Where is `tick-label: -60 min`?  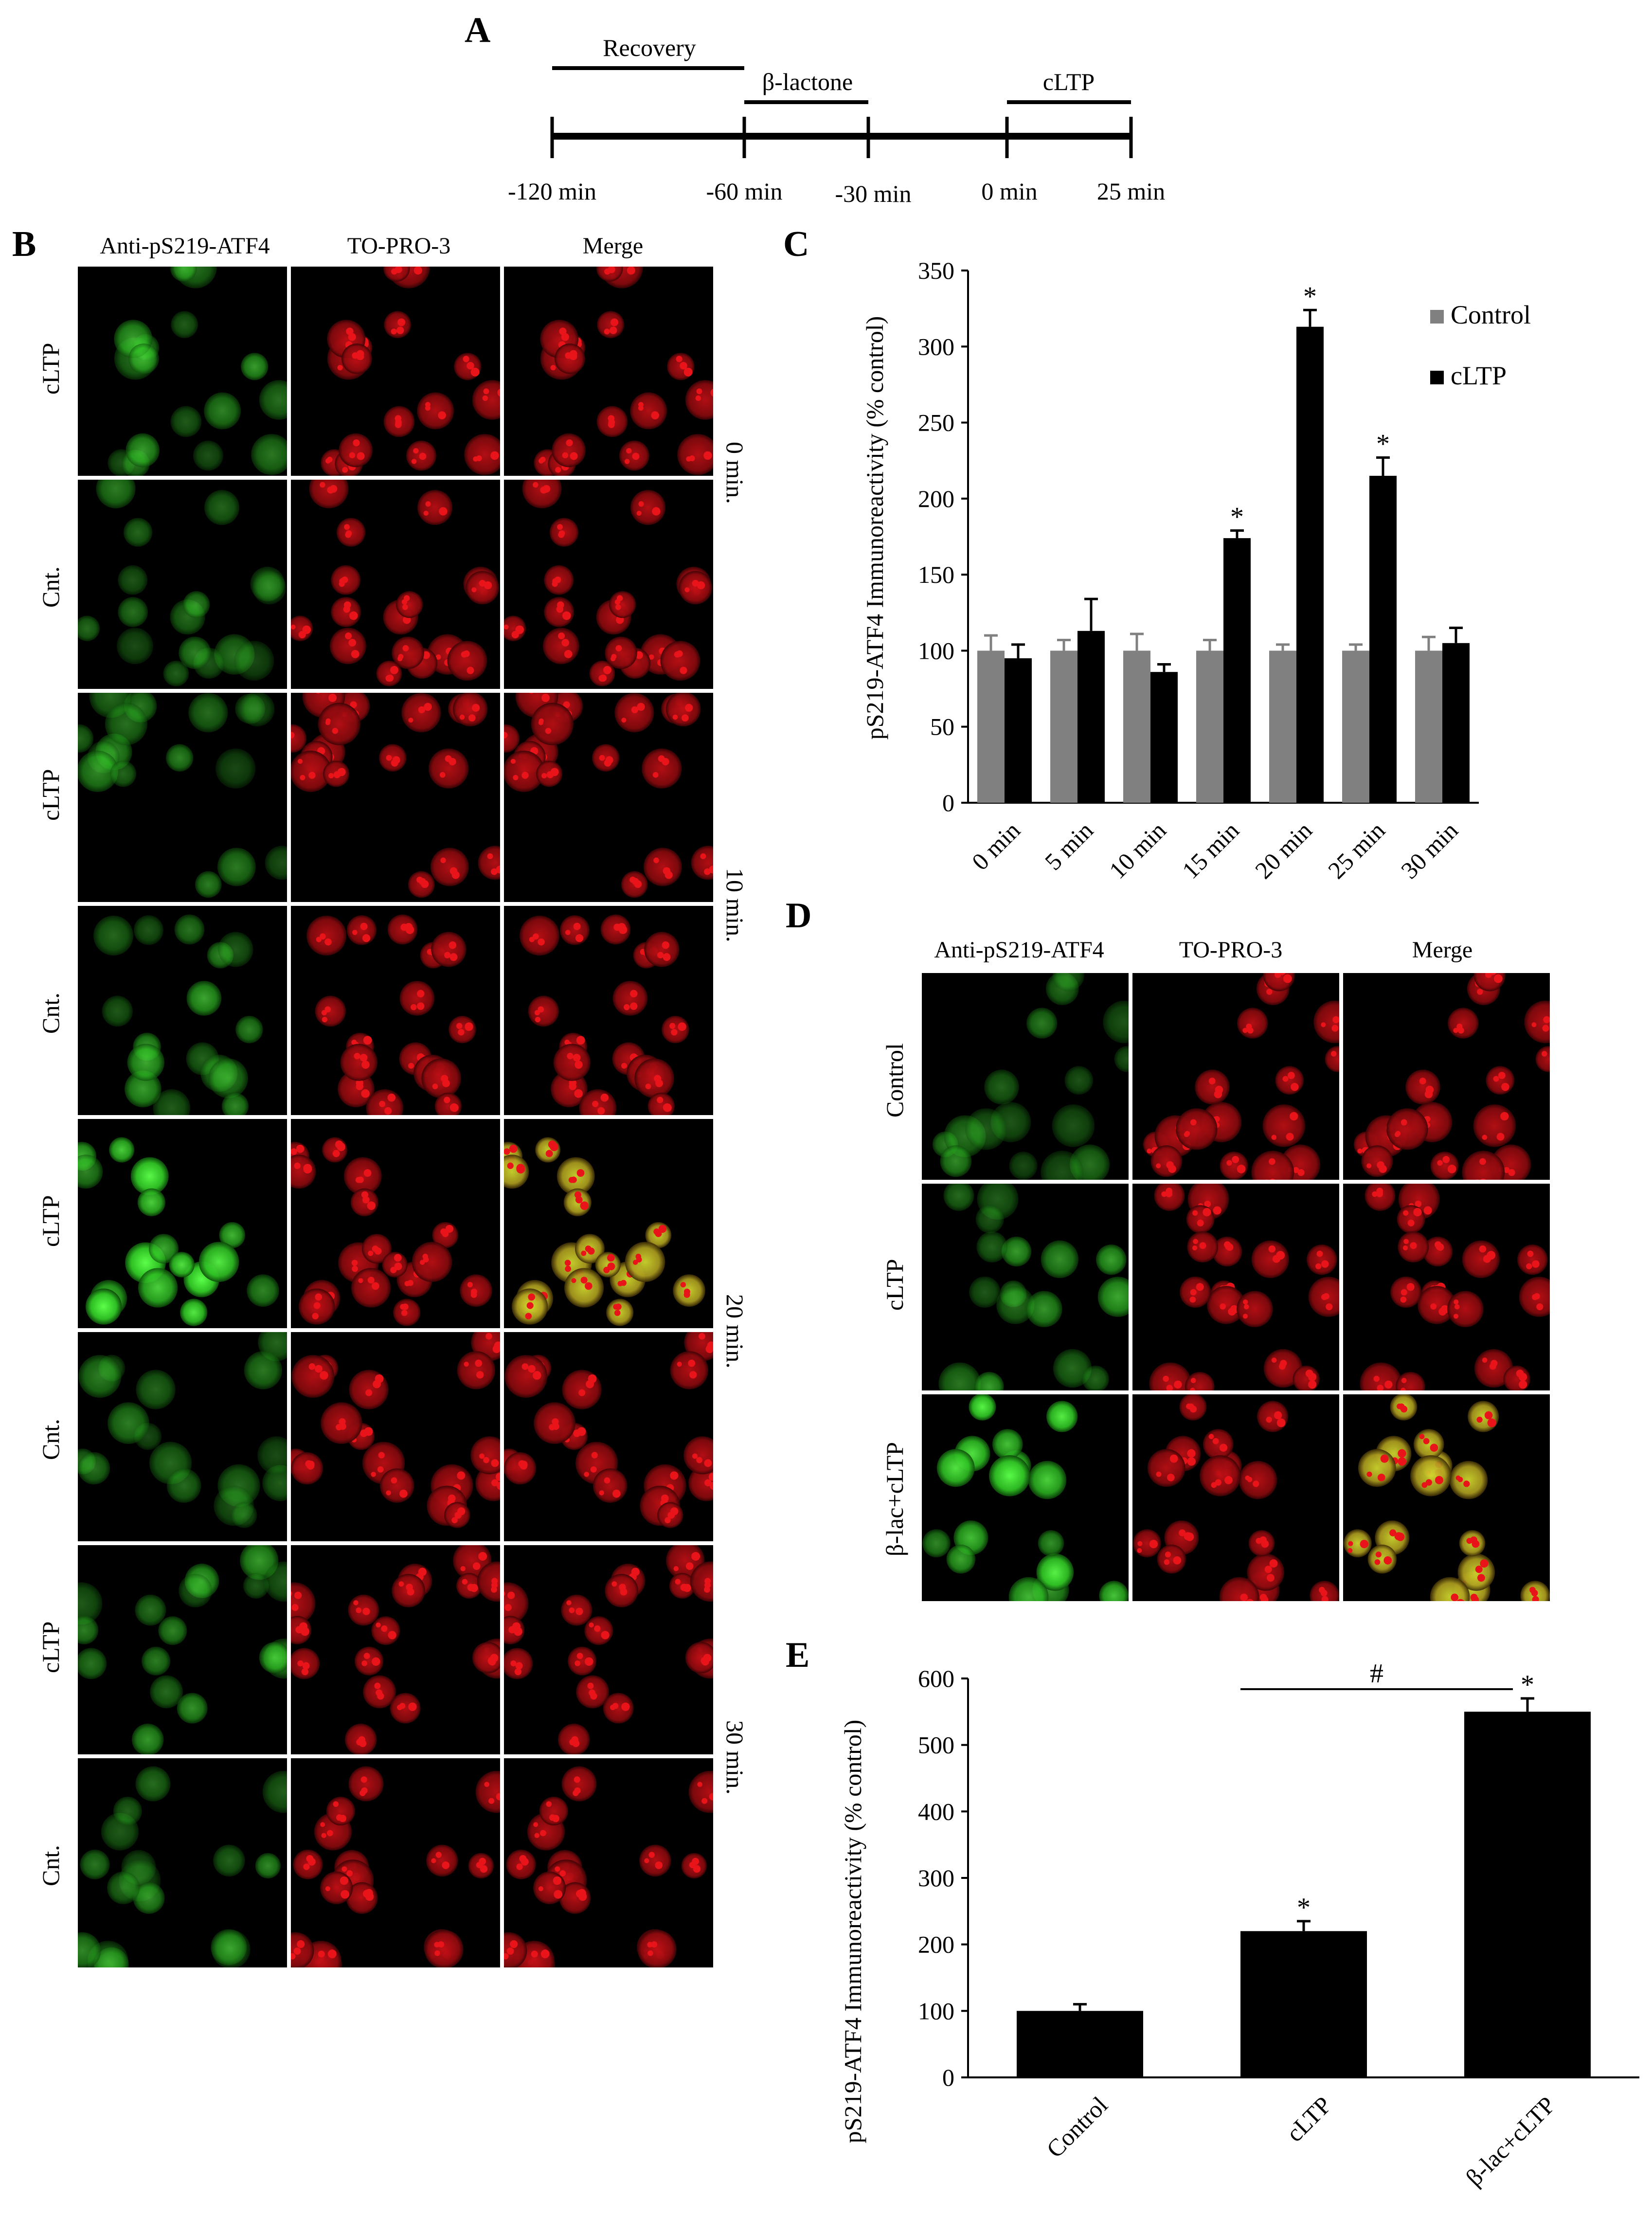
tick-label: -60 min is located at coordinates (744, 191).